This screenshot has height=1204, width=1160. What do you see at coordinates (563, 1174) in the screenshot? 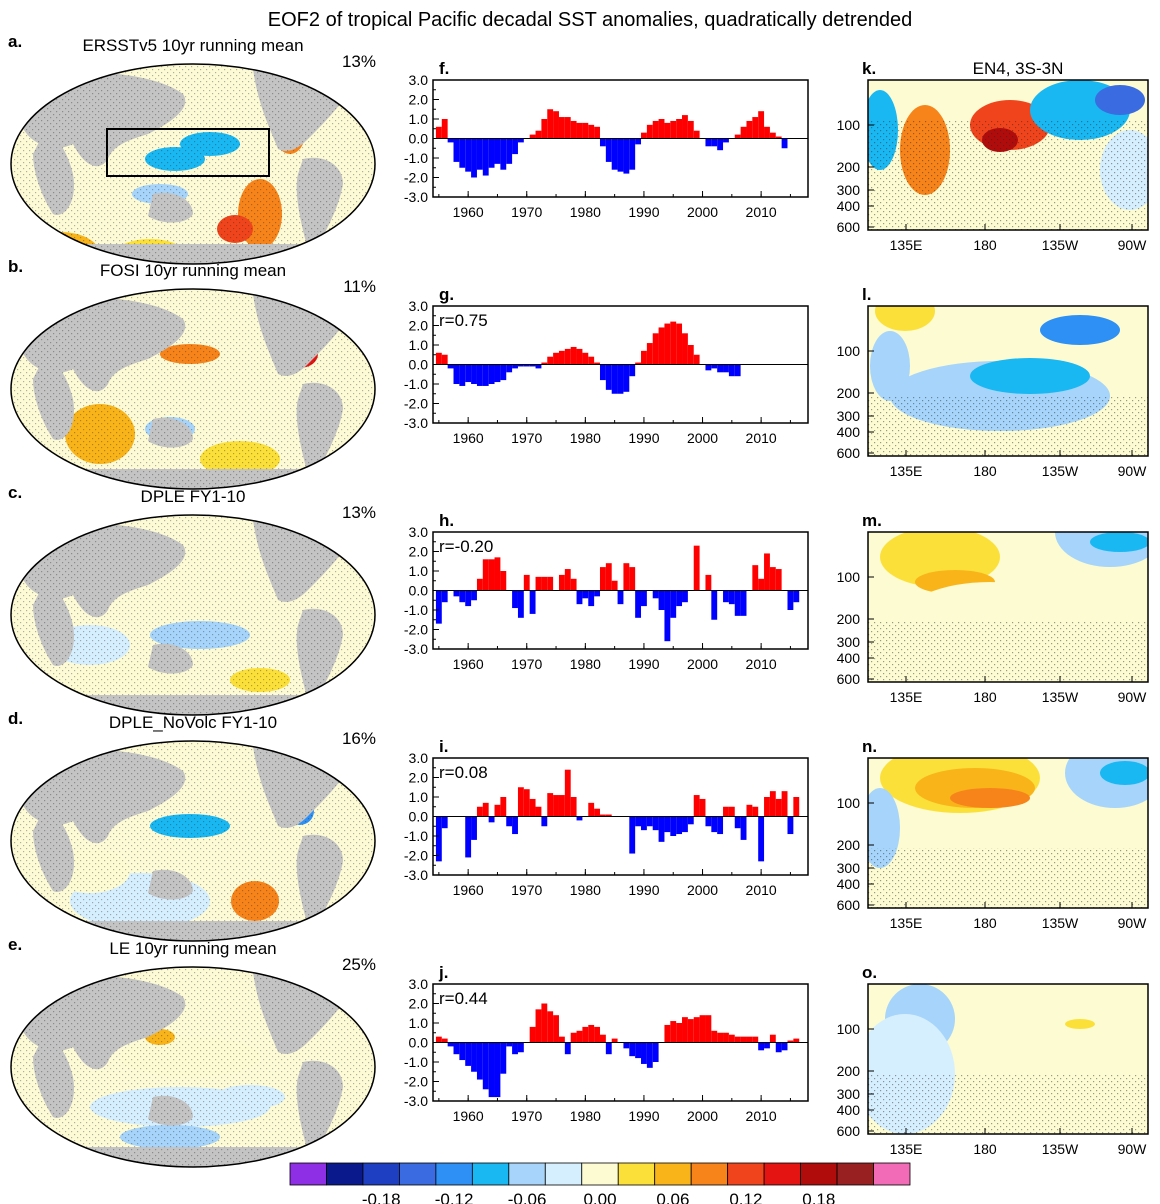
I see `colorbar-swatch` at bounding box center [563, 1174].